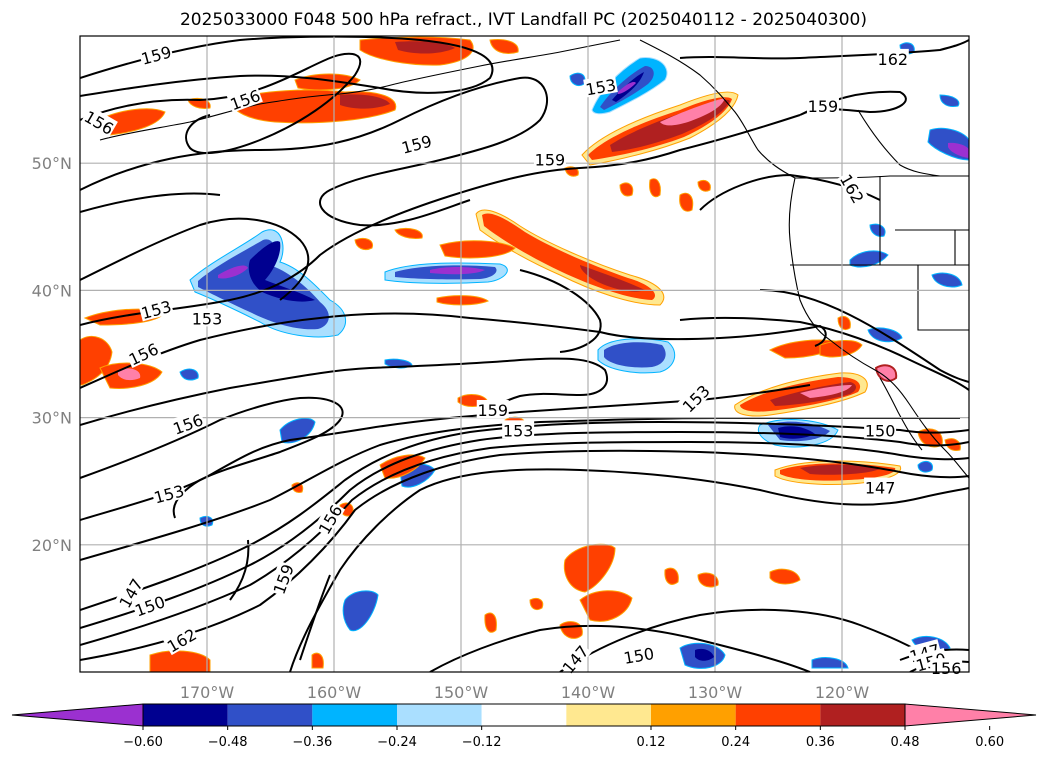  What do you see at coordinates (52, 418) in the screenshot?
I see `lat-tick-label: 30°N` at bounding box center [52, 418].